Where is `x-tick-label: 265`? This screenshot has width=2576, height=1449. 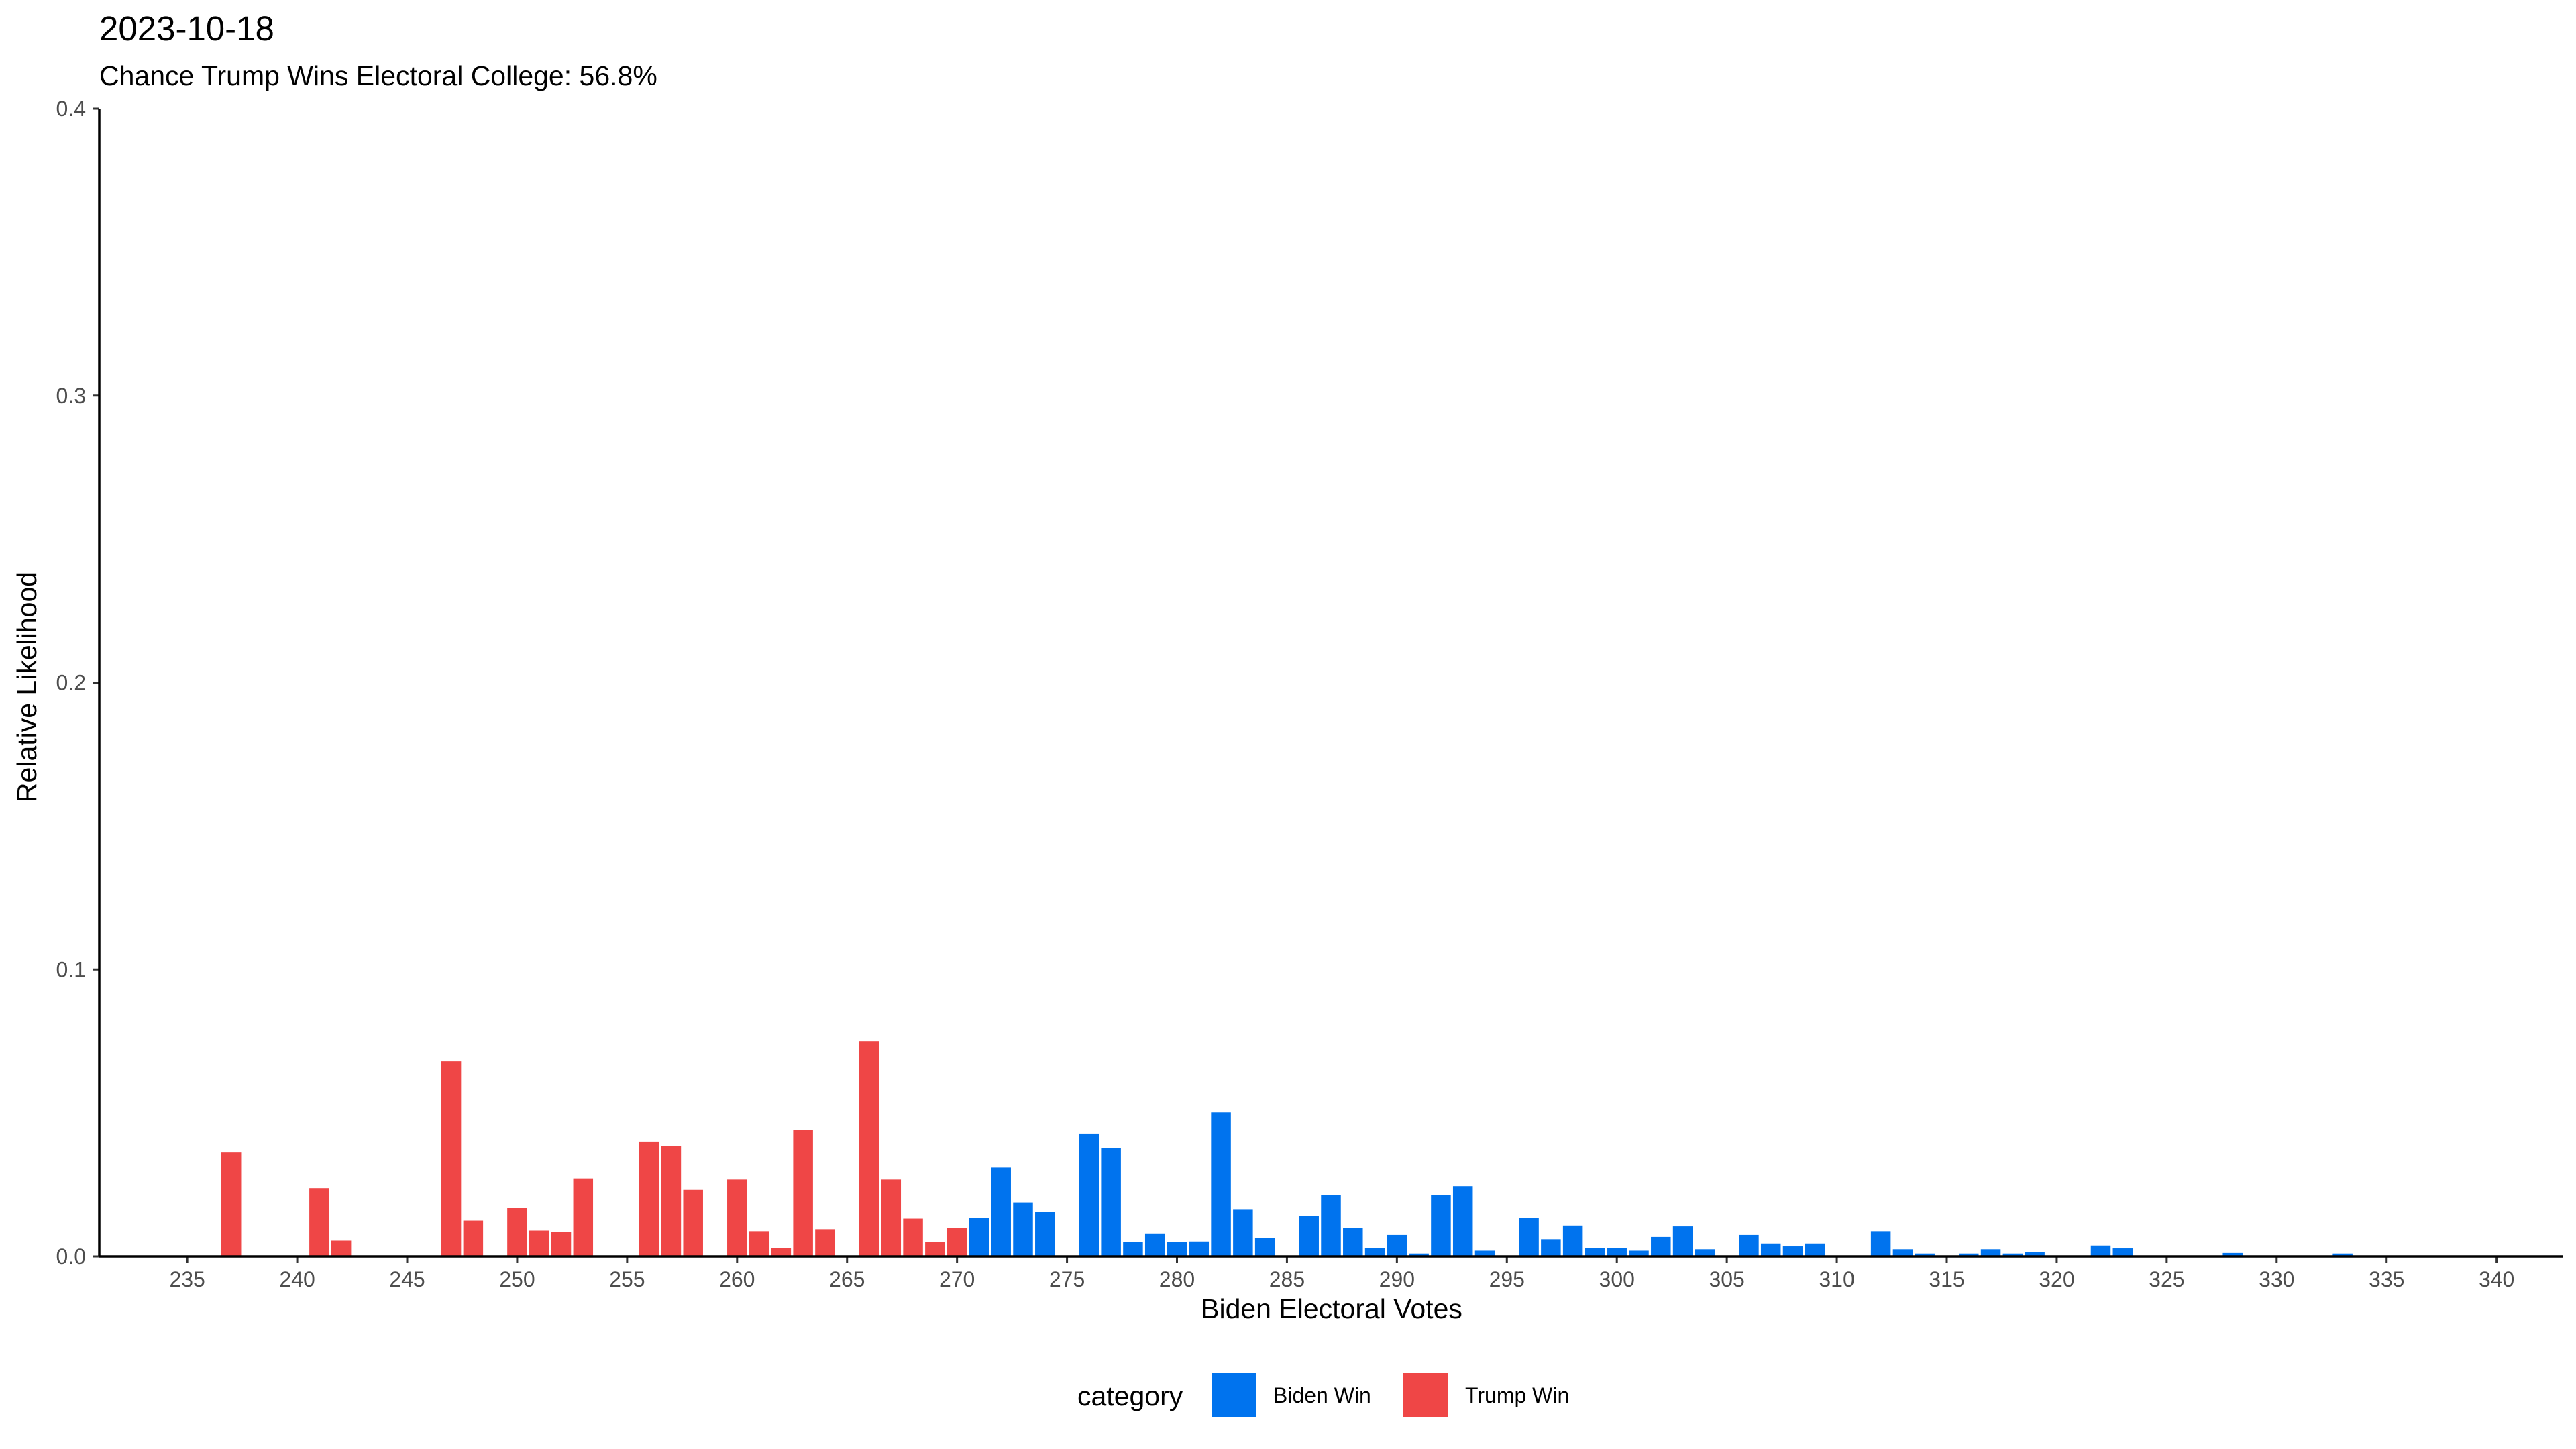
x-tick-label: 265 is located at coordinates (847, 1279).